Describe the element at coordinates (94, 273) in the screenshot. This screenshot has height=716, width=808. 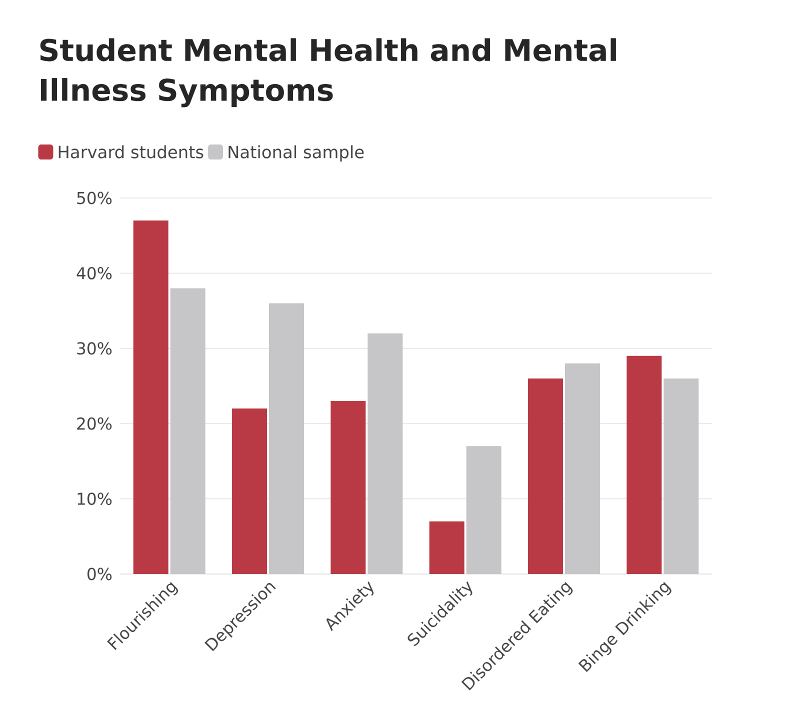
I see `y-tick-label: 40%` at that location.